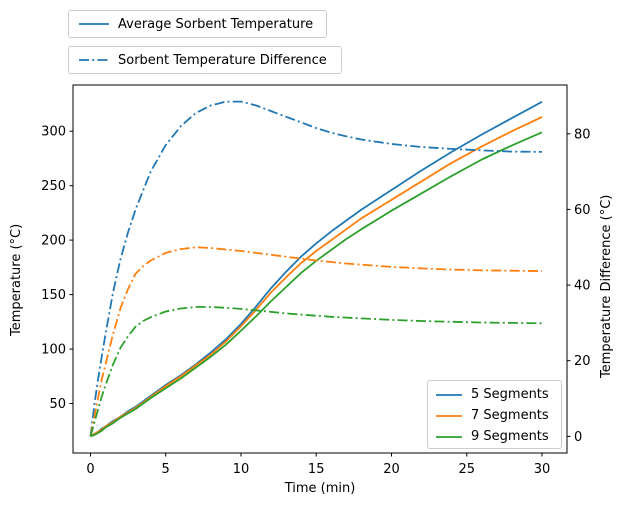 This screenshot has height=507, width=626. What do you see at coordinates (582, 210) in the screenshot?
I see `svg-text: 60` at bounding box center [582, 210].